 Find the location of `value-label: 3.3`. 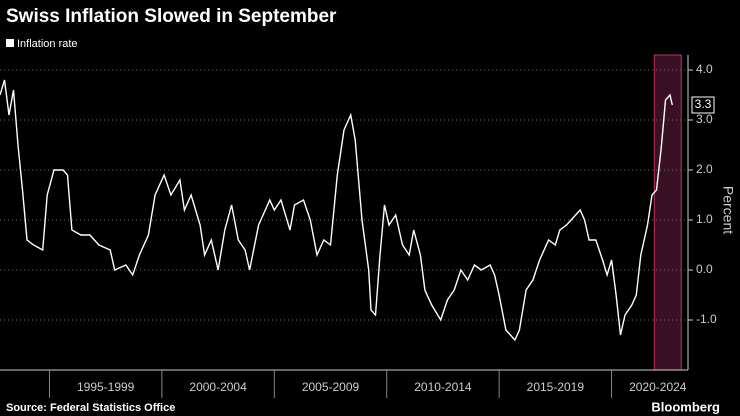

value-label: 3.3 is located at coordinates (703, 104).